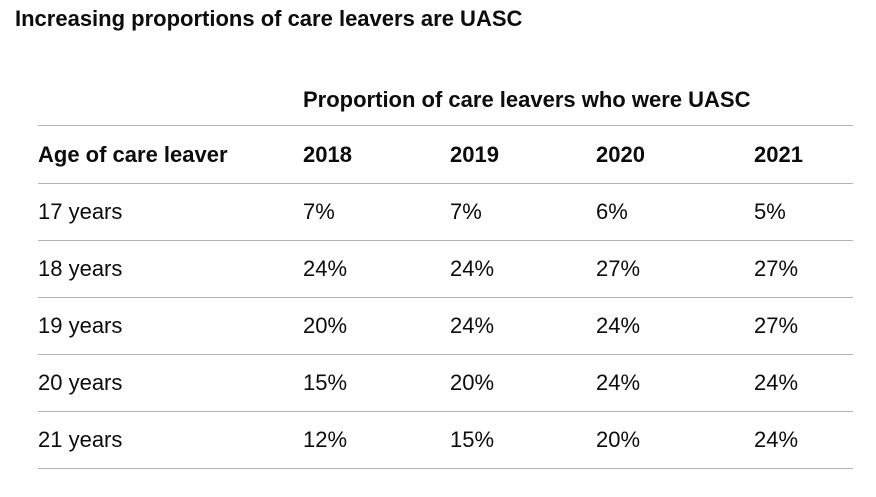 The width and height of the screenshot is (876, 497). Describe the element at coordinates (620, 154) in the screenshot. I see `column-header-2020: 2020` at that location.